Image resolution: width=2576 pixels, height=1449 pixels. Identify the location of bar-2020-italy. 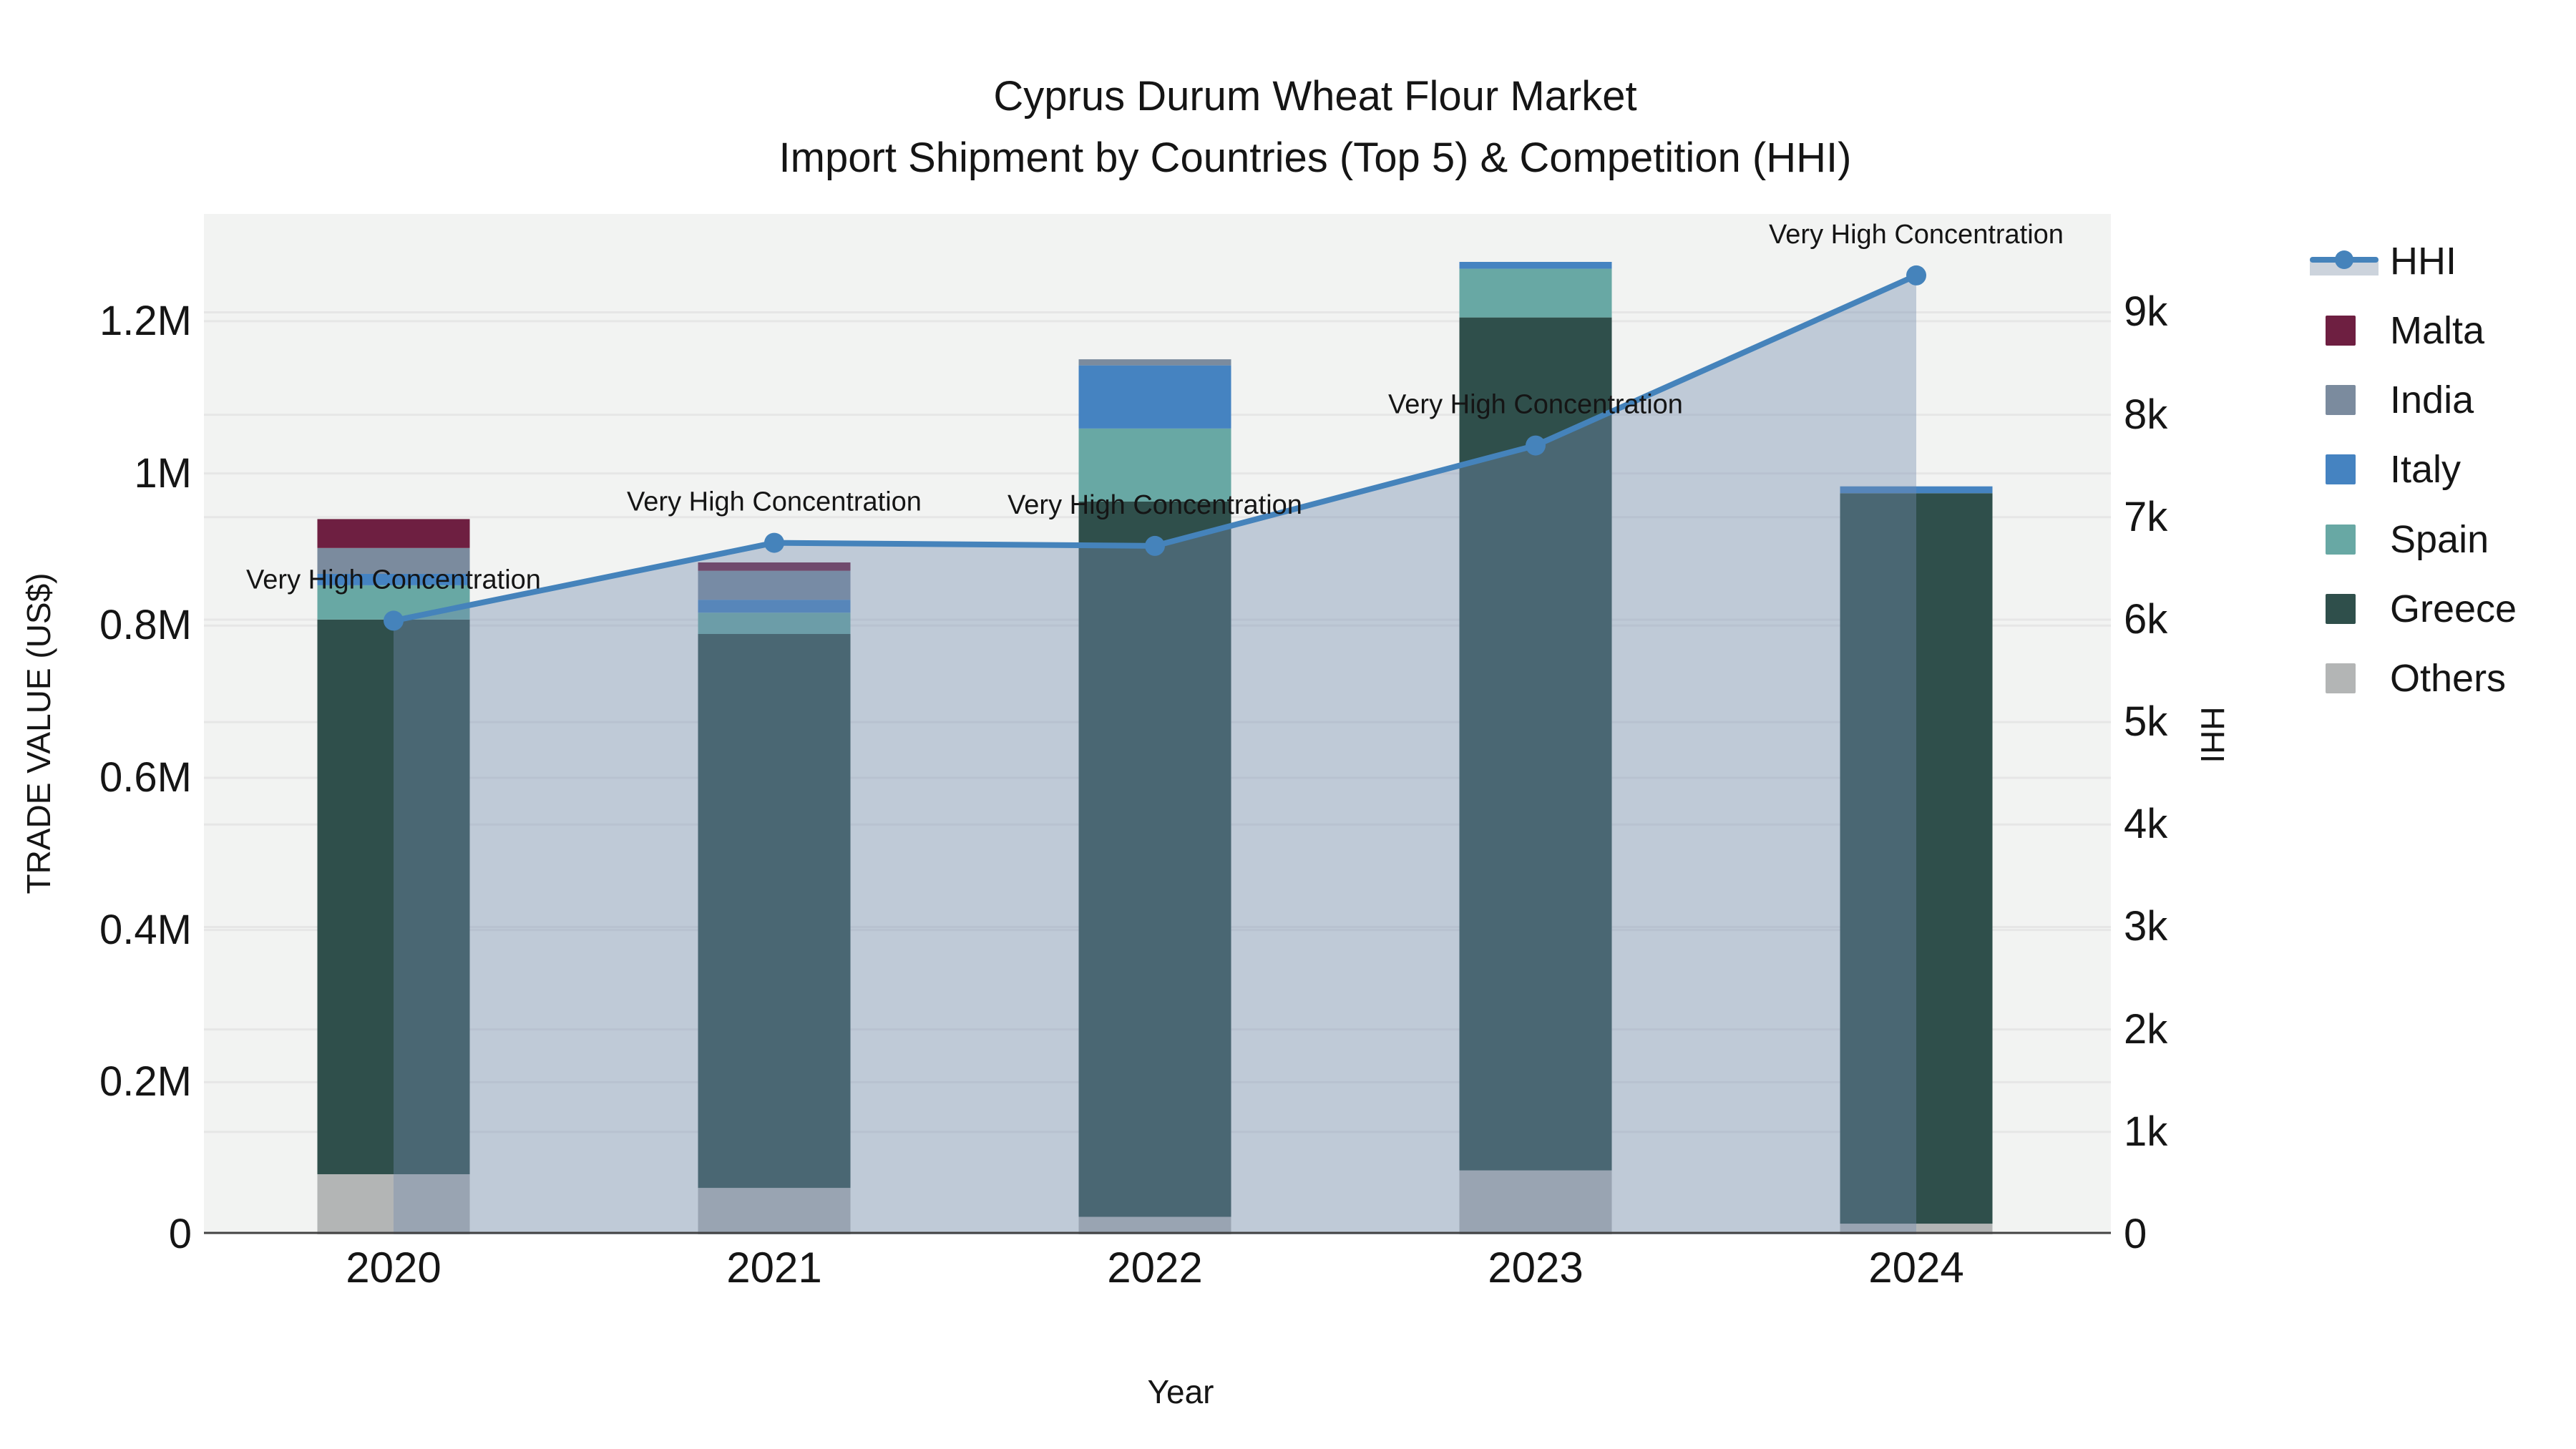
(393, 579).